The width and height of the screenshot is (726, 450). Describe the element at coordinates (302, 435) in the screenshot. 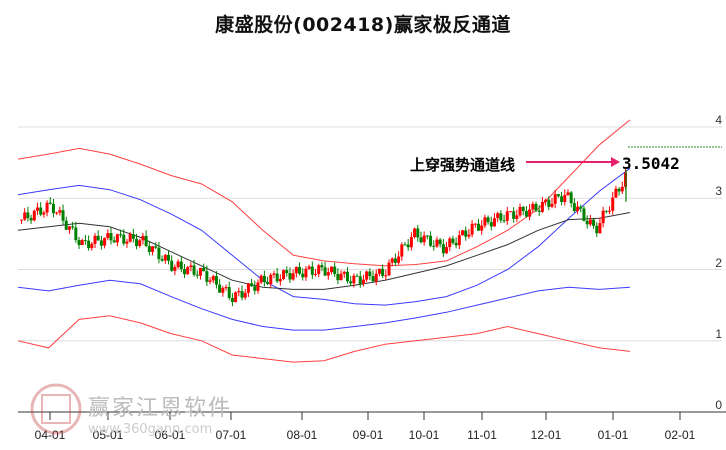

I see `x-tick: 08-01` at that location.